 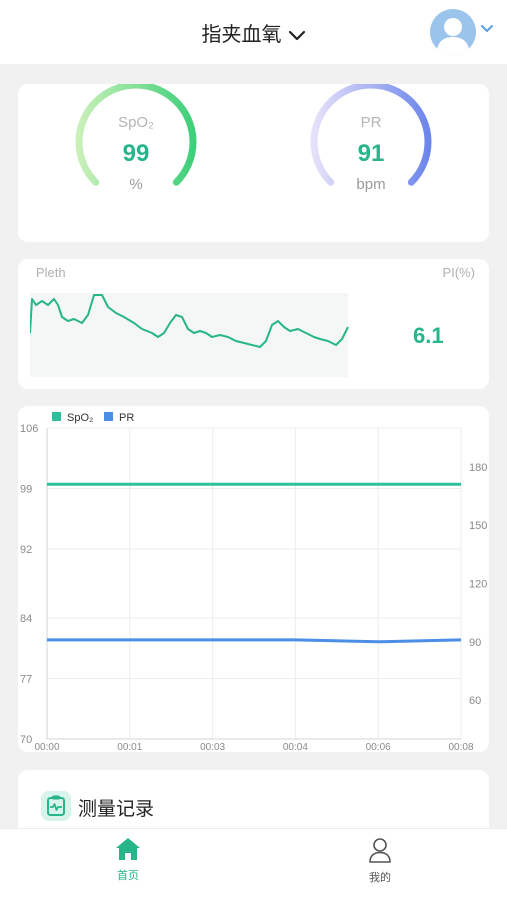 I want to click on y-left-tick-label: 70, so click(x=26, y=740).